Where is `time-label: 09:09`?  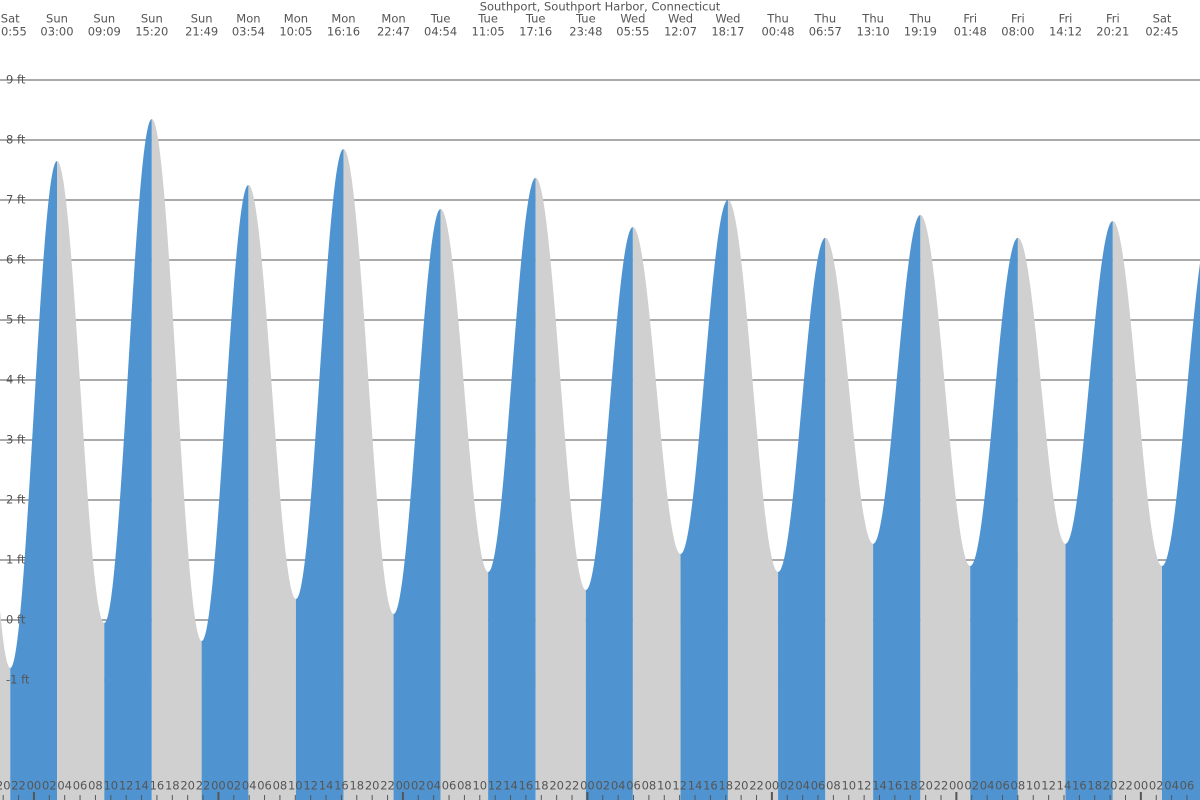 time-label: 09:09 is located at coordinates (104, 32).